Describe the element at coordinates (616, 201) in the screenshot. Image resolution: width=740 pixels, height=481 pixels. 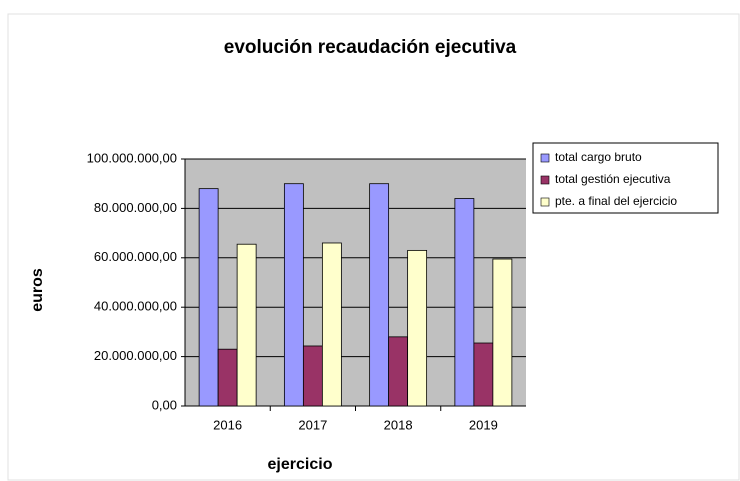
I see `legend-label: pte. a final del ejercicio` at that location.